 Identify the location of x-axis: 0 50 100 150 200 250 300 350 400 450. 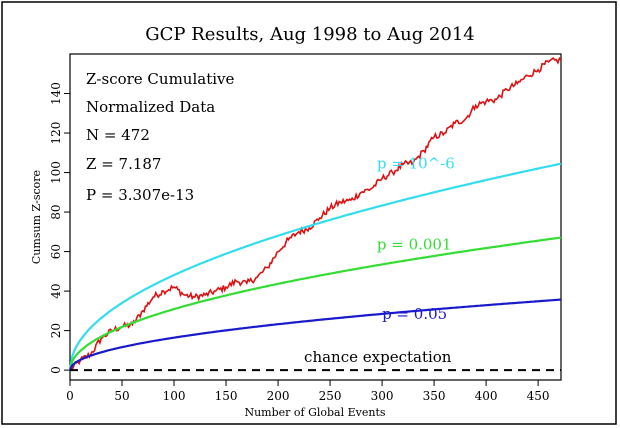
(308, 391).